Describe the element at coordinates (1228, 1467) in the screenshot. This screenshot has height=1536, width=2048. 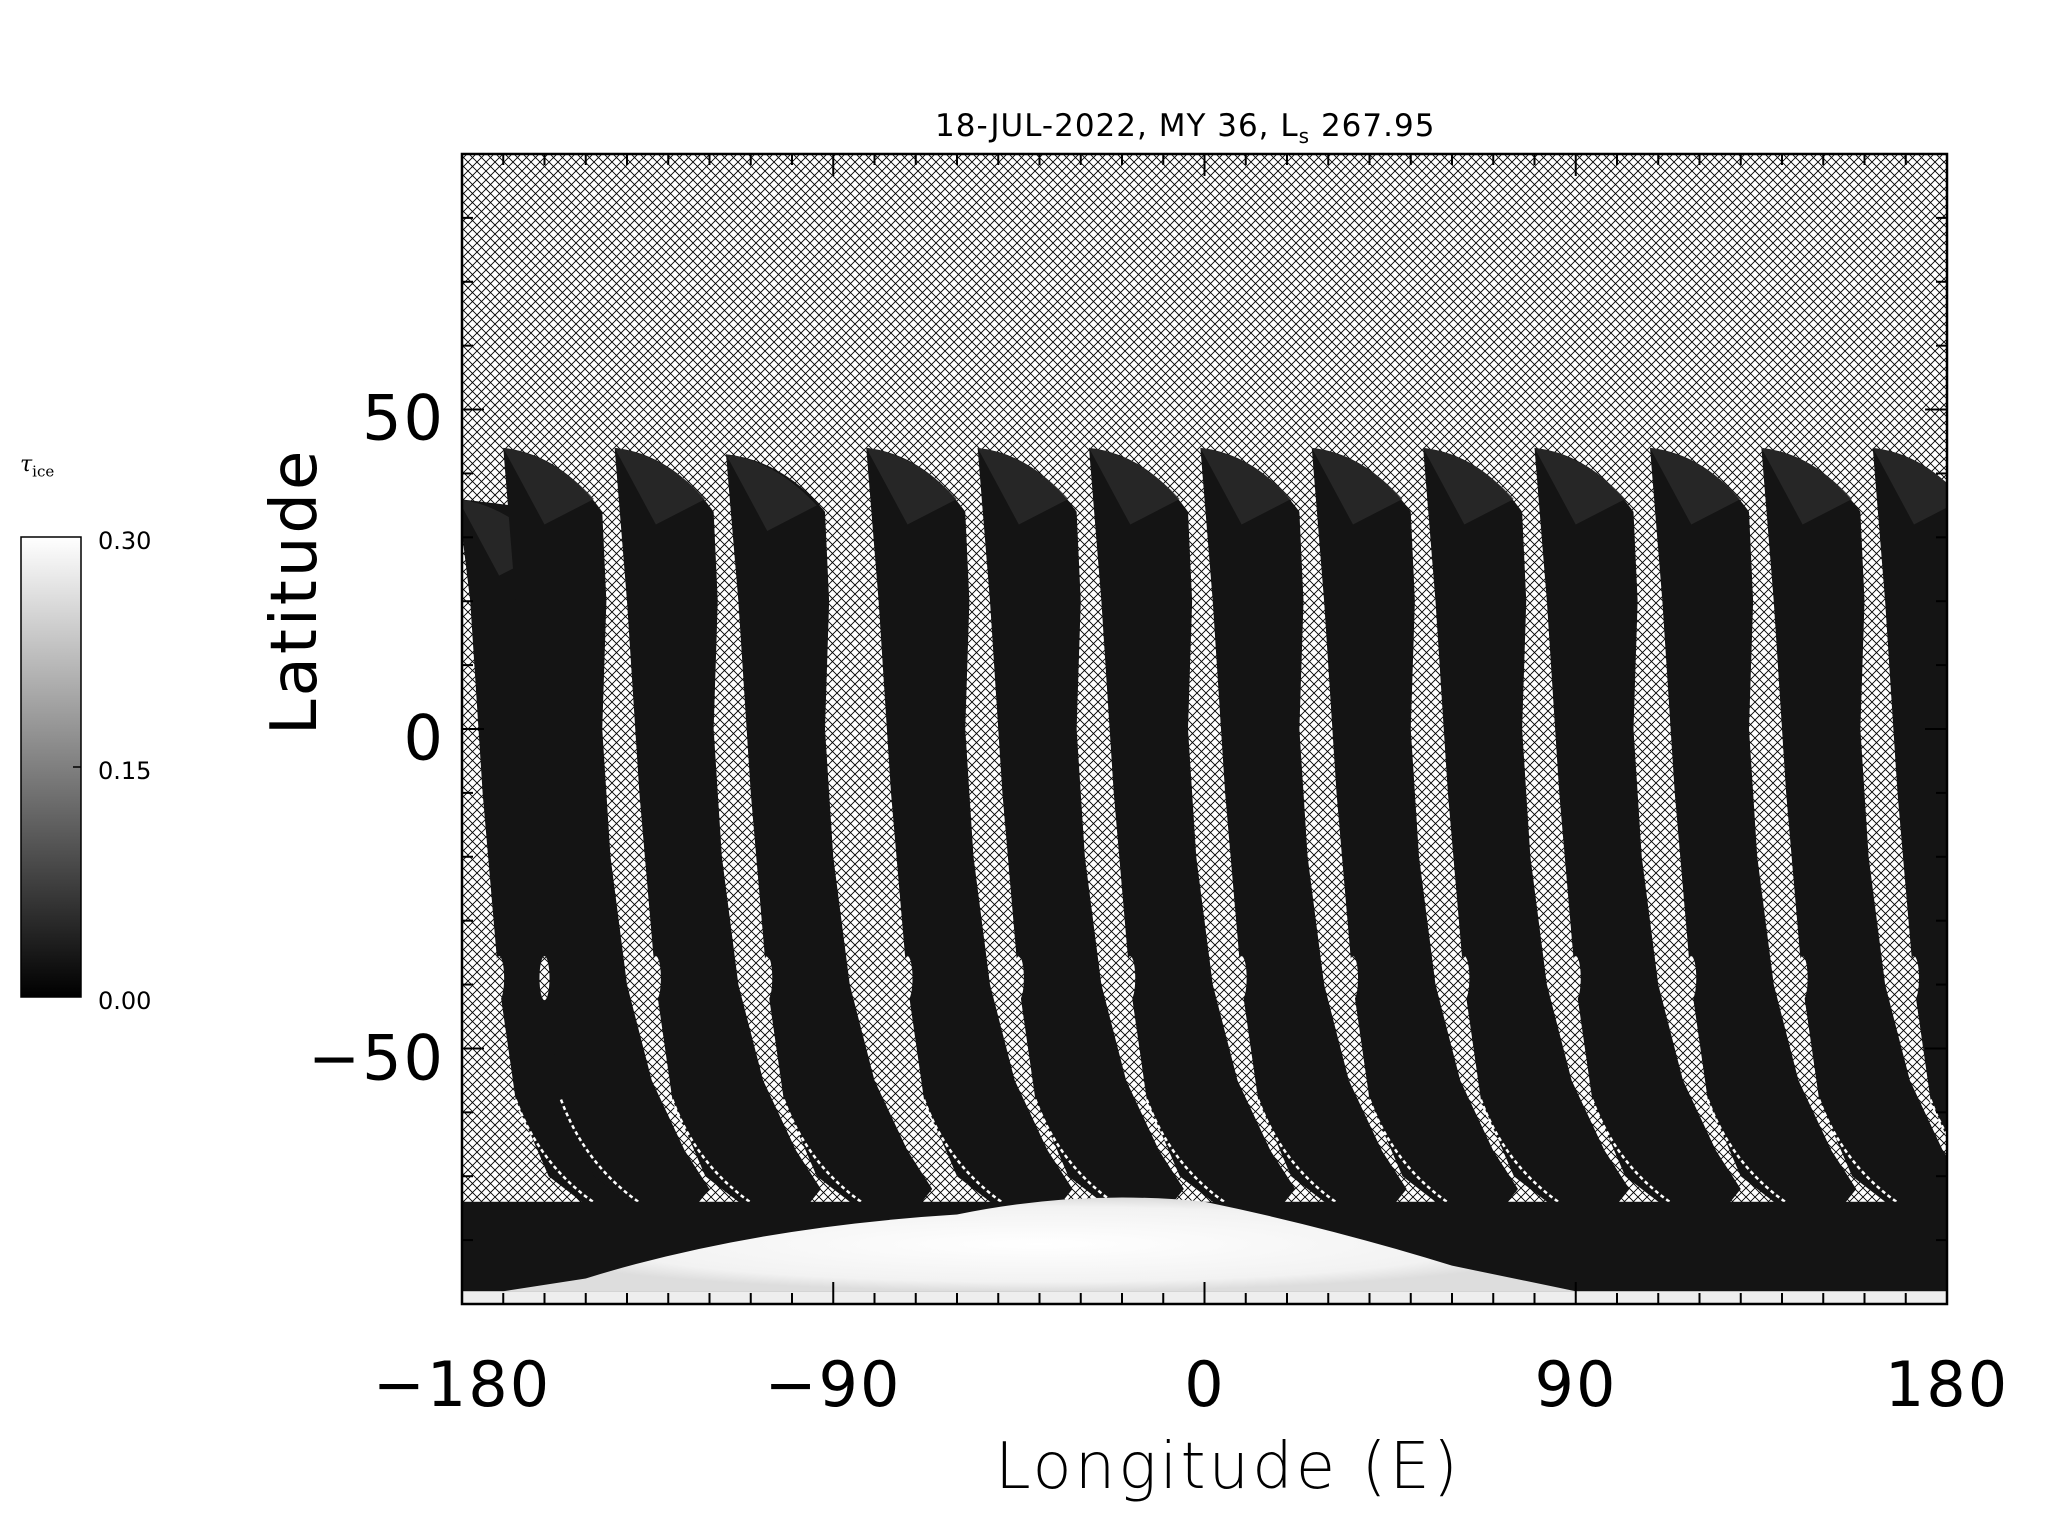
I see `x-axis-label: Longitude (E)` at that location.